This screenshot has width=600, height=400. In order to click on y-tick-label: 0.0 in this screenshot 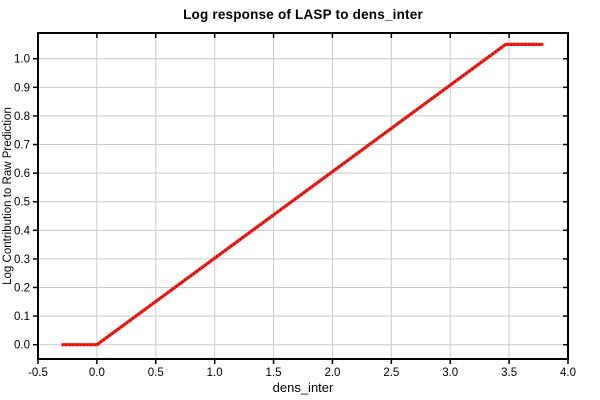, I will do `click(22, 346)`.